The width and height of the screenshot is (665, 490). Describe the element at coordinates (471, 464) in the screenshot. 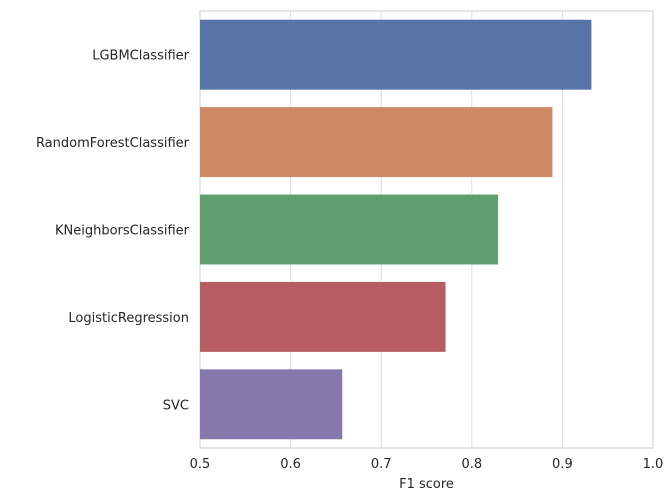

I see `x-tick-label: 0.8` at that location.